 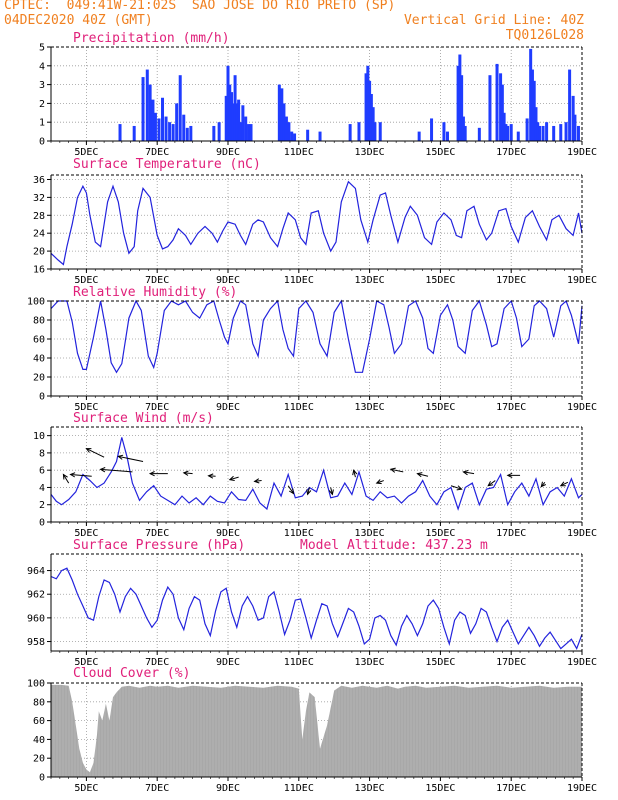 I want to click on precip-xtick-label: 17DEC, so click(x=511, y=152).